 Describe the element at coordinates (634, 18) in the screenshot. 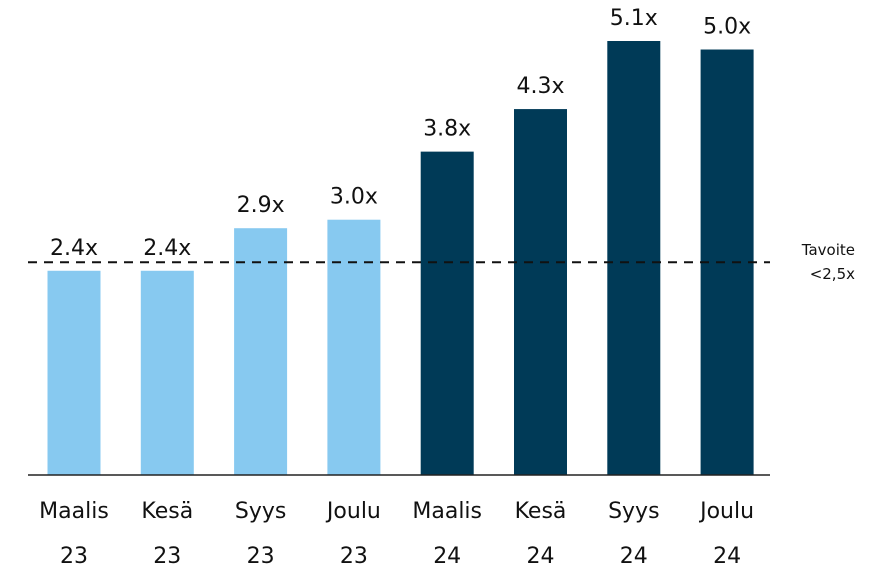

I see `value-label: 5.1x` at that location.